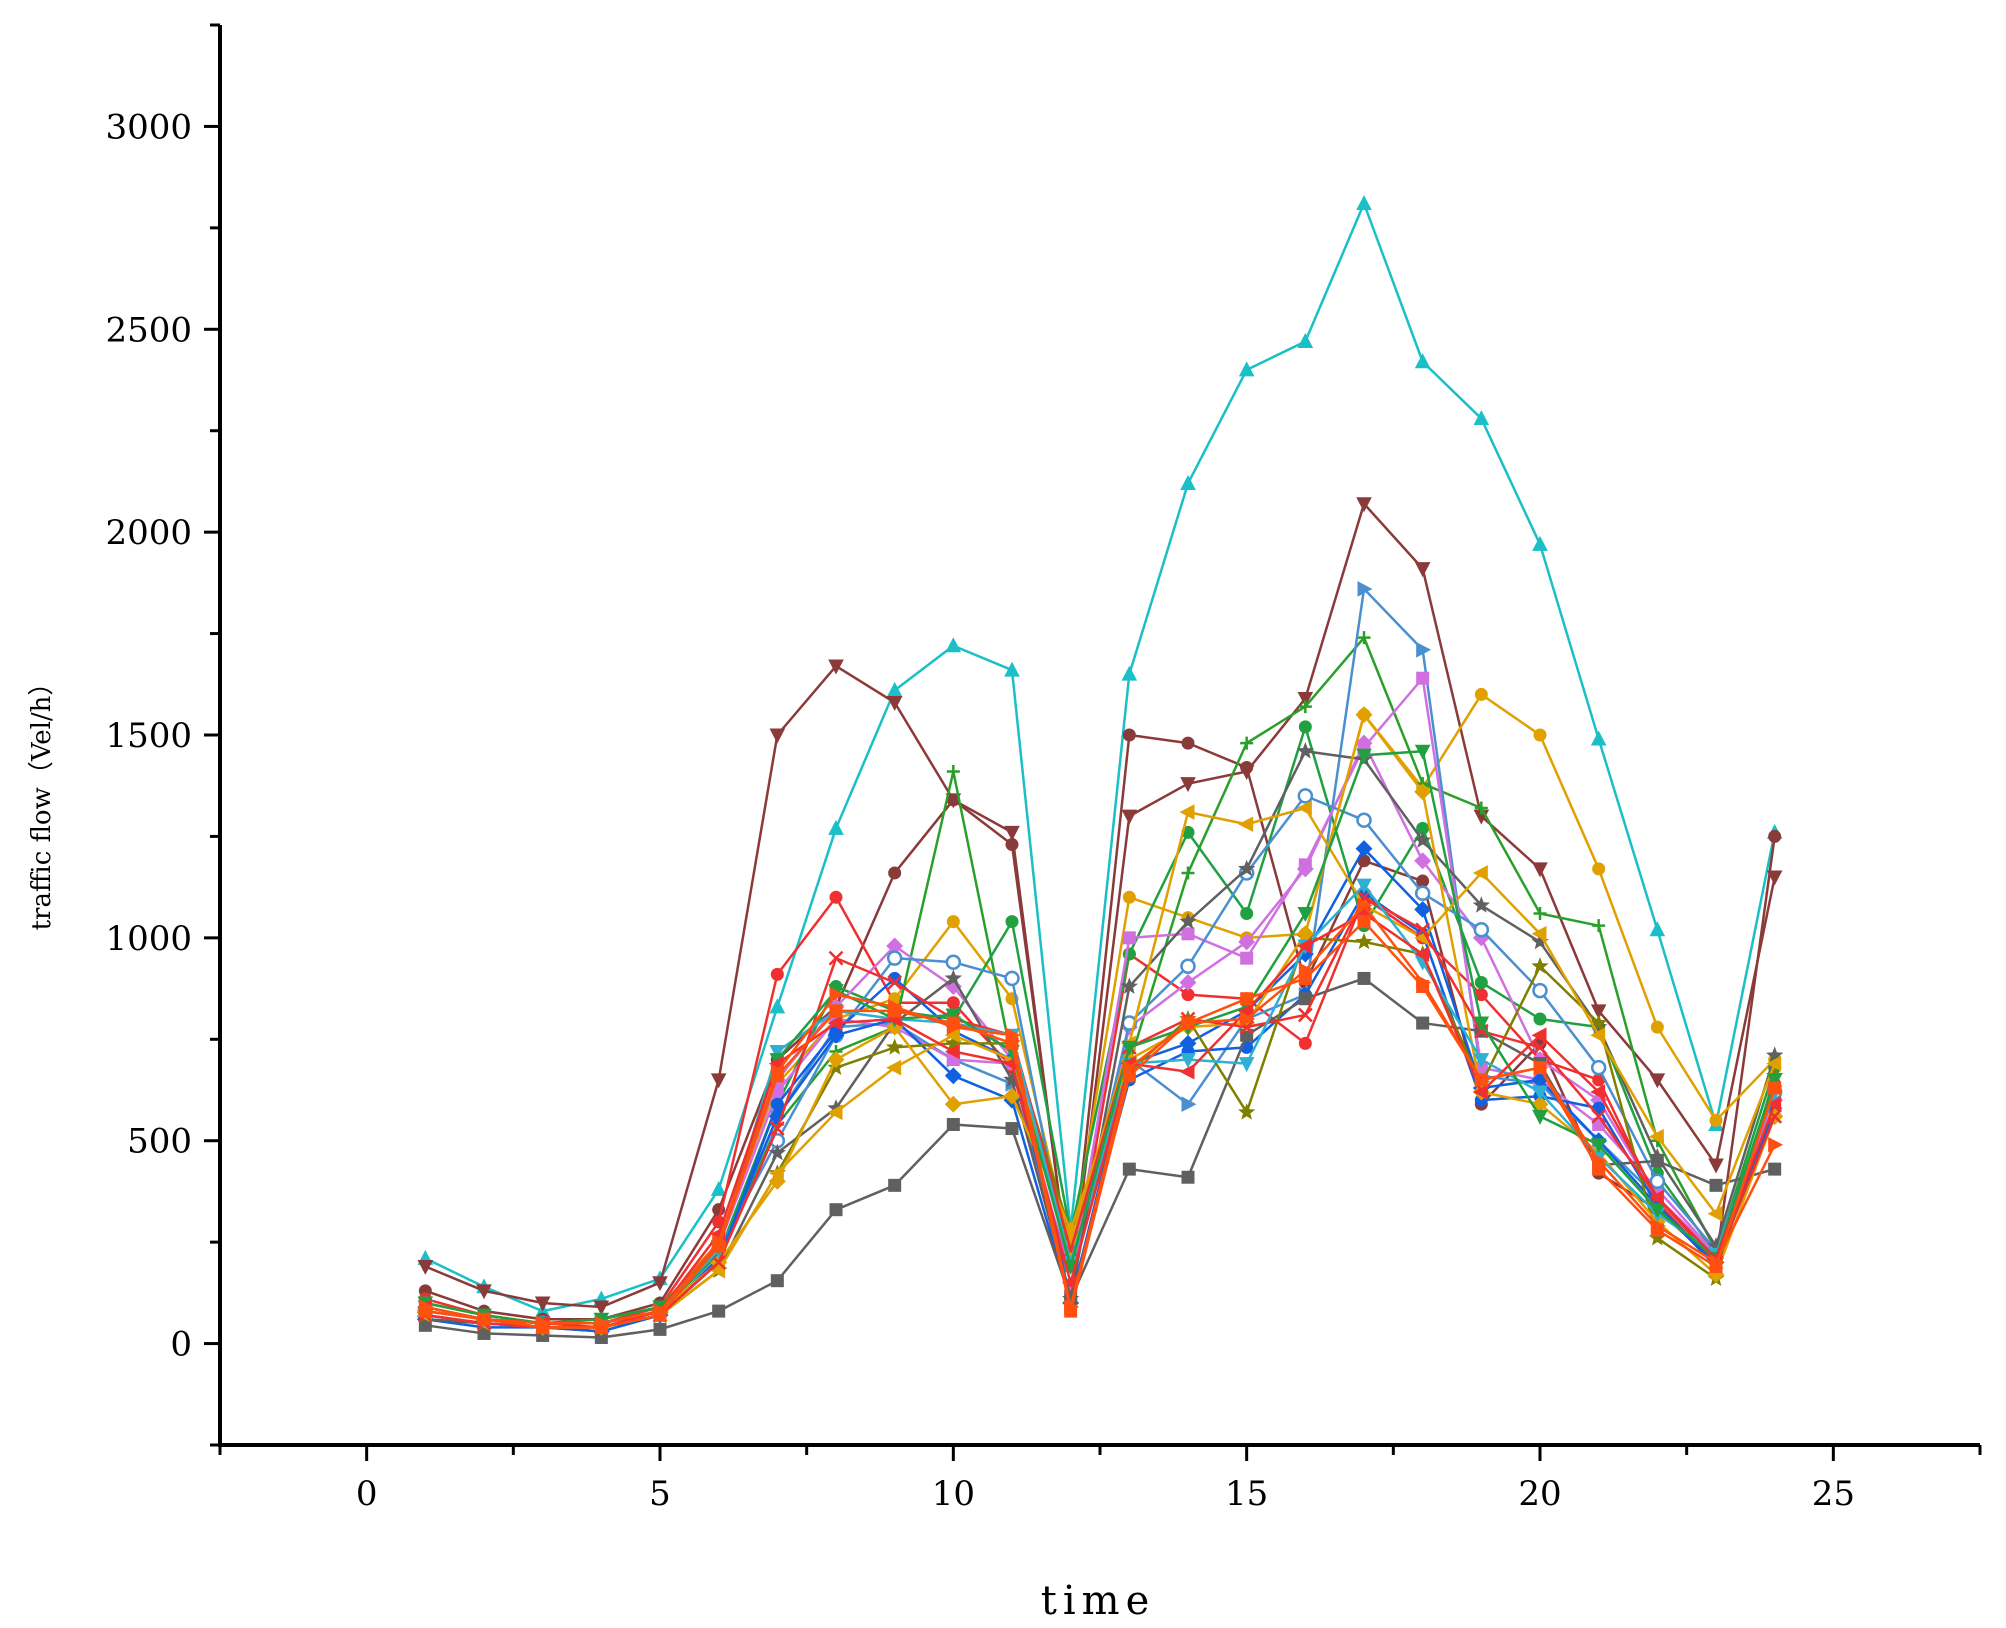 Image resolution: width=2006 pixels, height=1628 pixels. I want to click on y-axis-ticks: 0 500 1000 1500 2000 2500 3000, so click(162, 735).